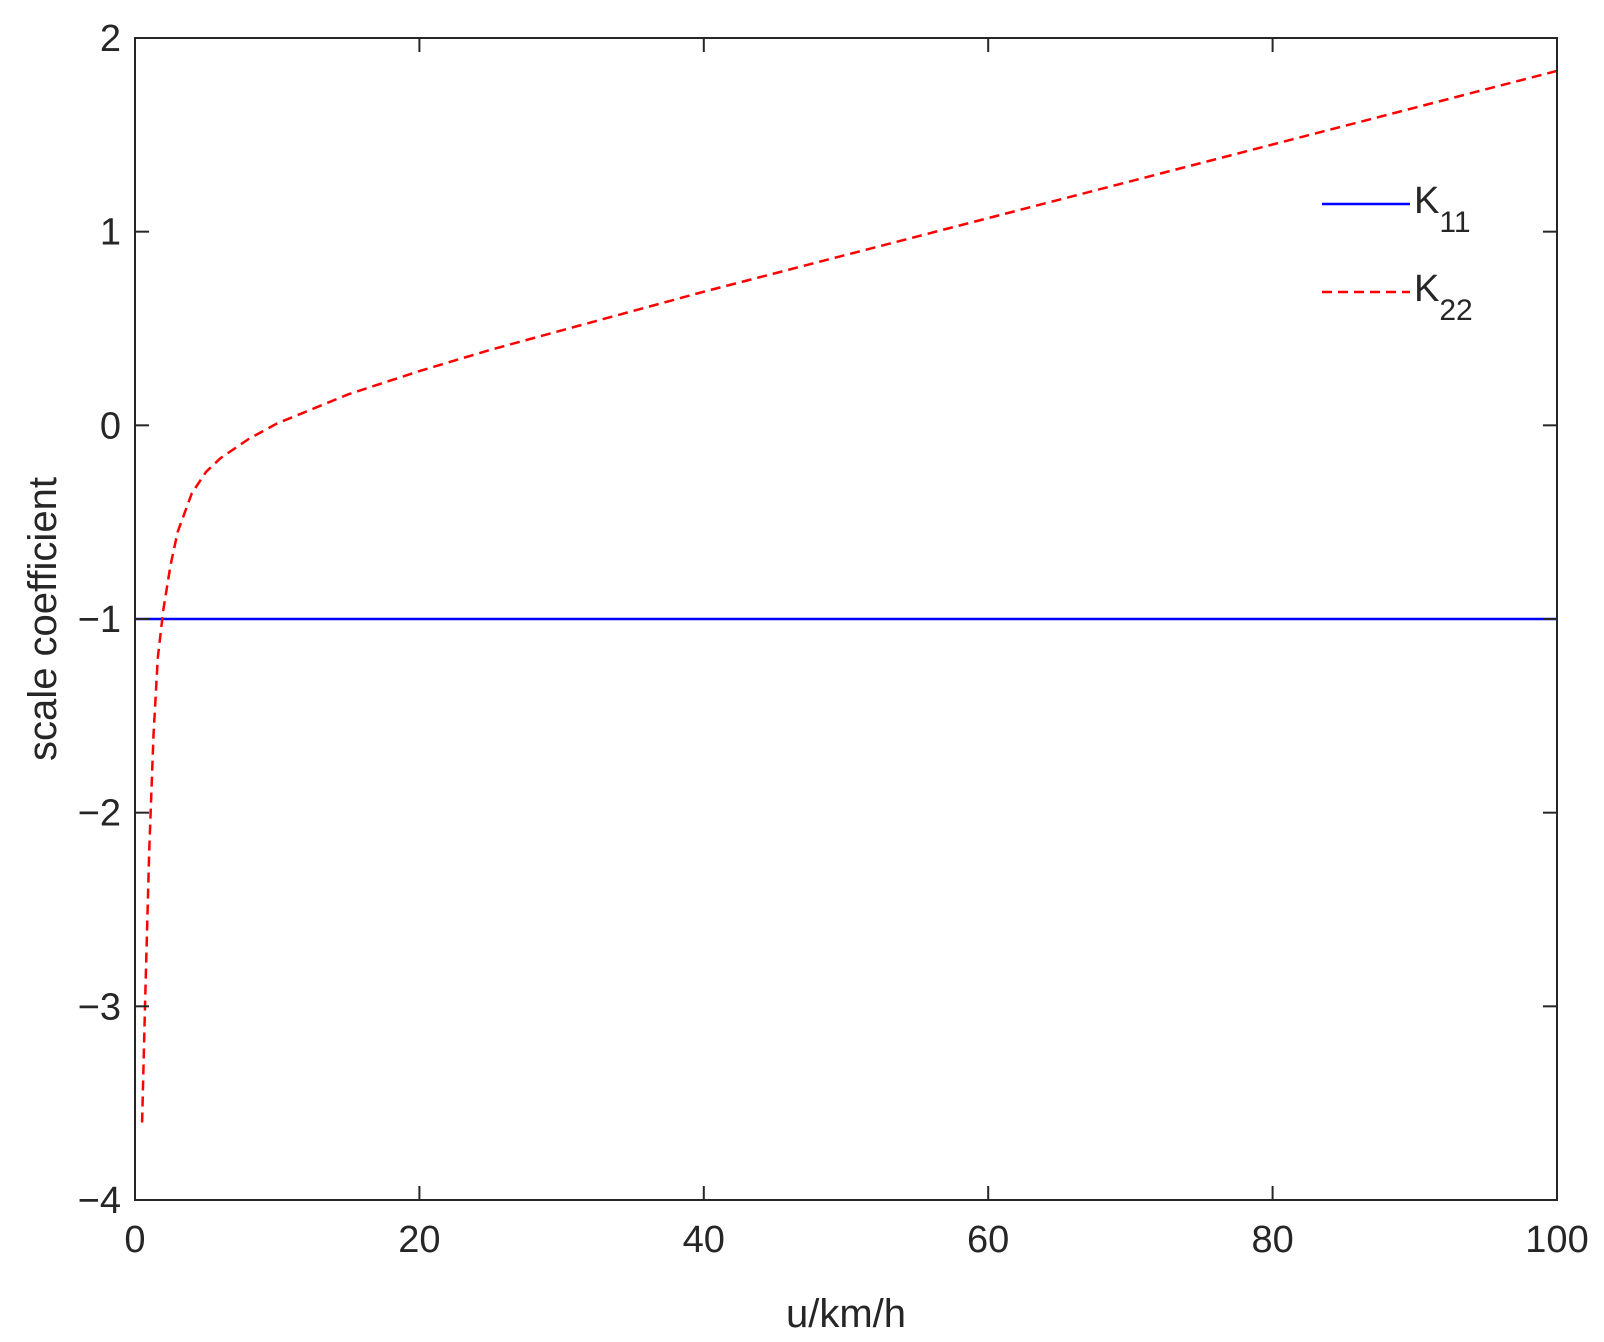 This screenshot has height=1342, width=1604. I want to click on x-tick-label: 0, so click(134, 1240).